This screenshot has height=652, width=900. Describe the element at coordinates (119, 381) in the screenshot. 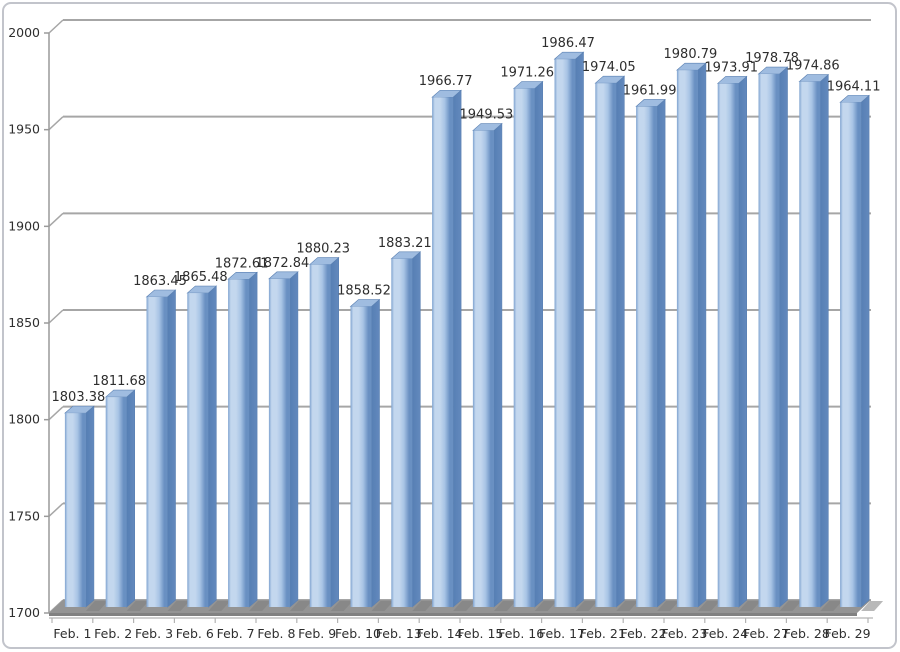

I see `bar-value-label: 1811.68` at that location.